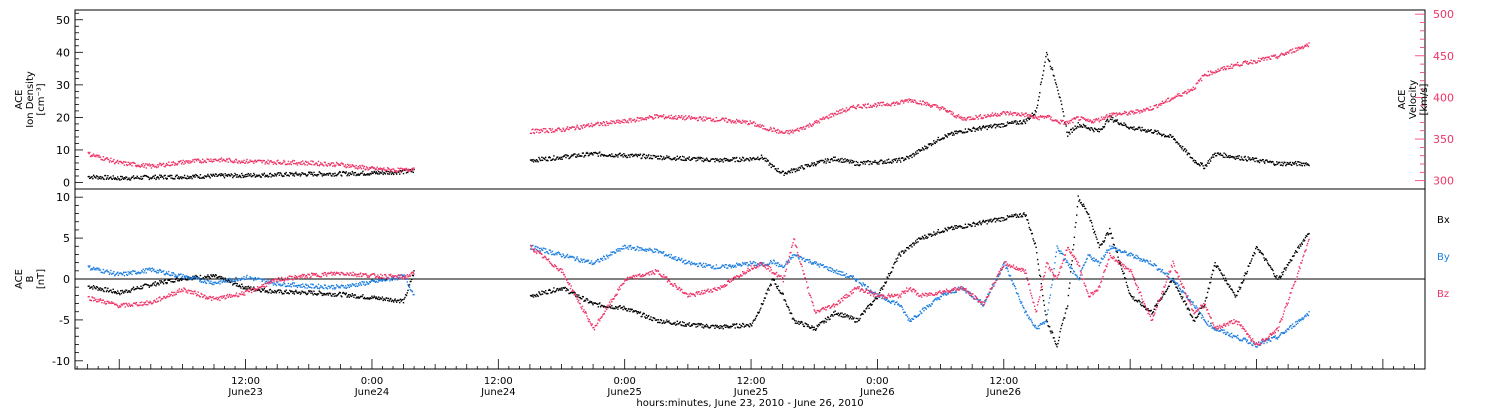 This screenshot has width=1500, height=414. I want to click on y-axis-label: Ion Density, so click(30, 99).